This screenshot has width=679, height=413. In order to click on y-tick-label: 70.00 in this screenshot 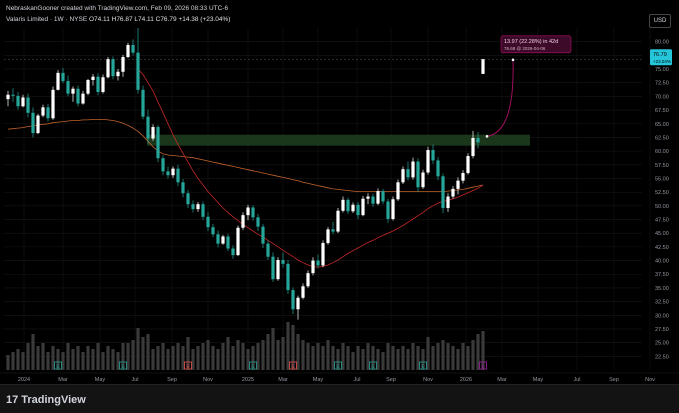, I will do `click(662, 97)`.